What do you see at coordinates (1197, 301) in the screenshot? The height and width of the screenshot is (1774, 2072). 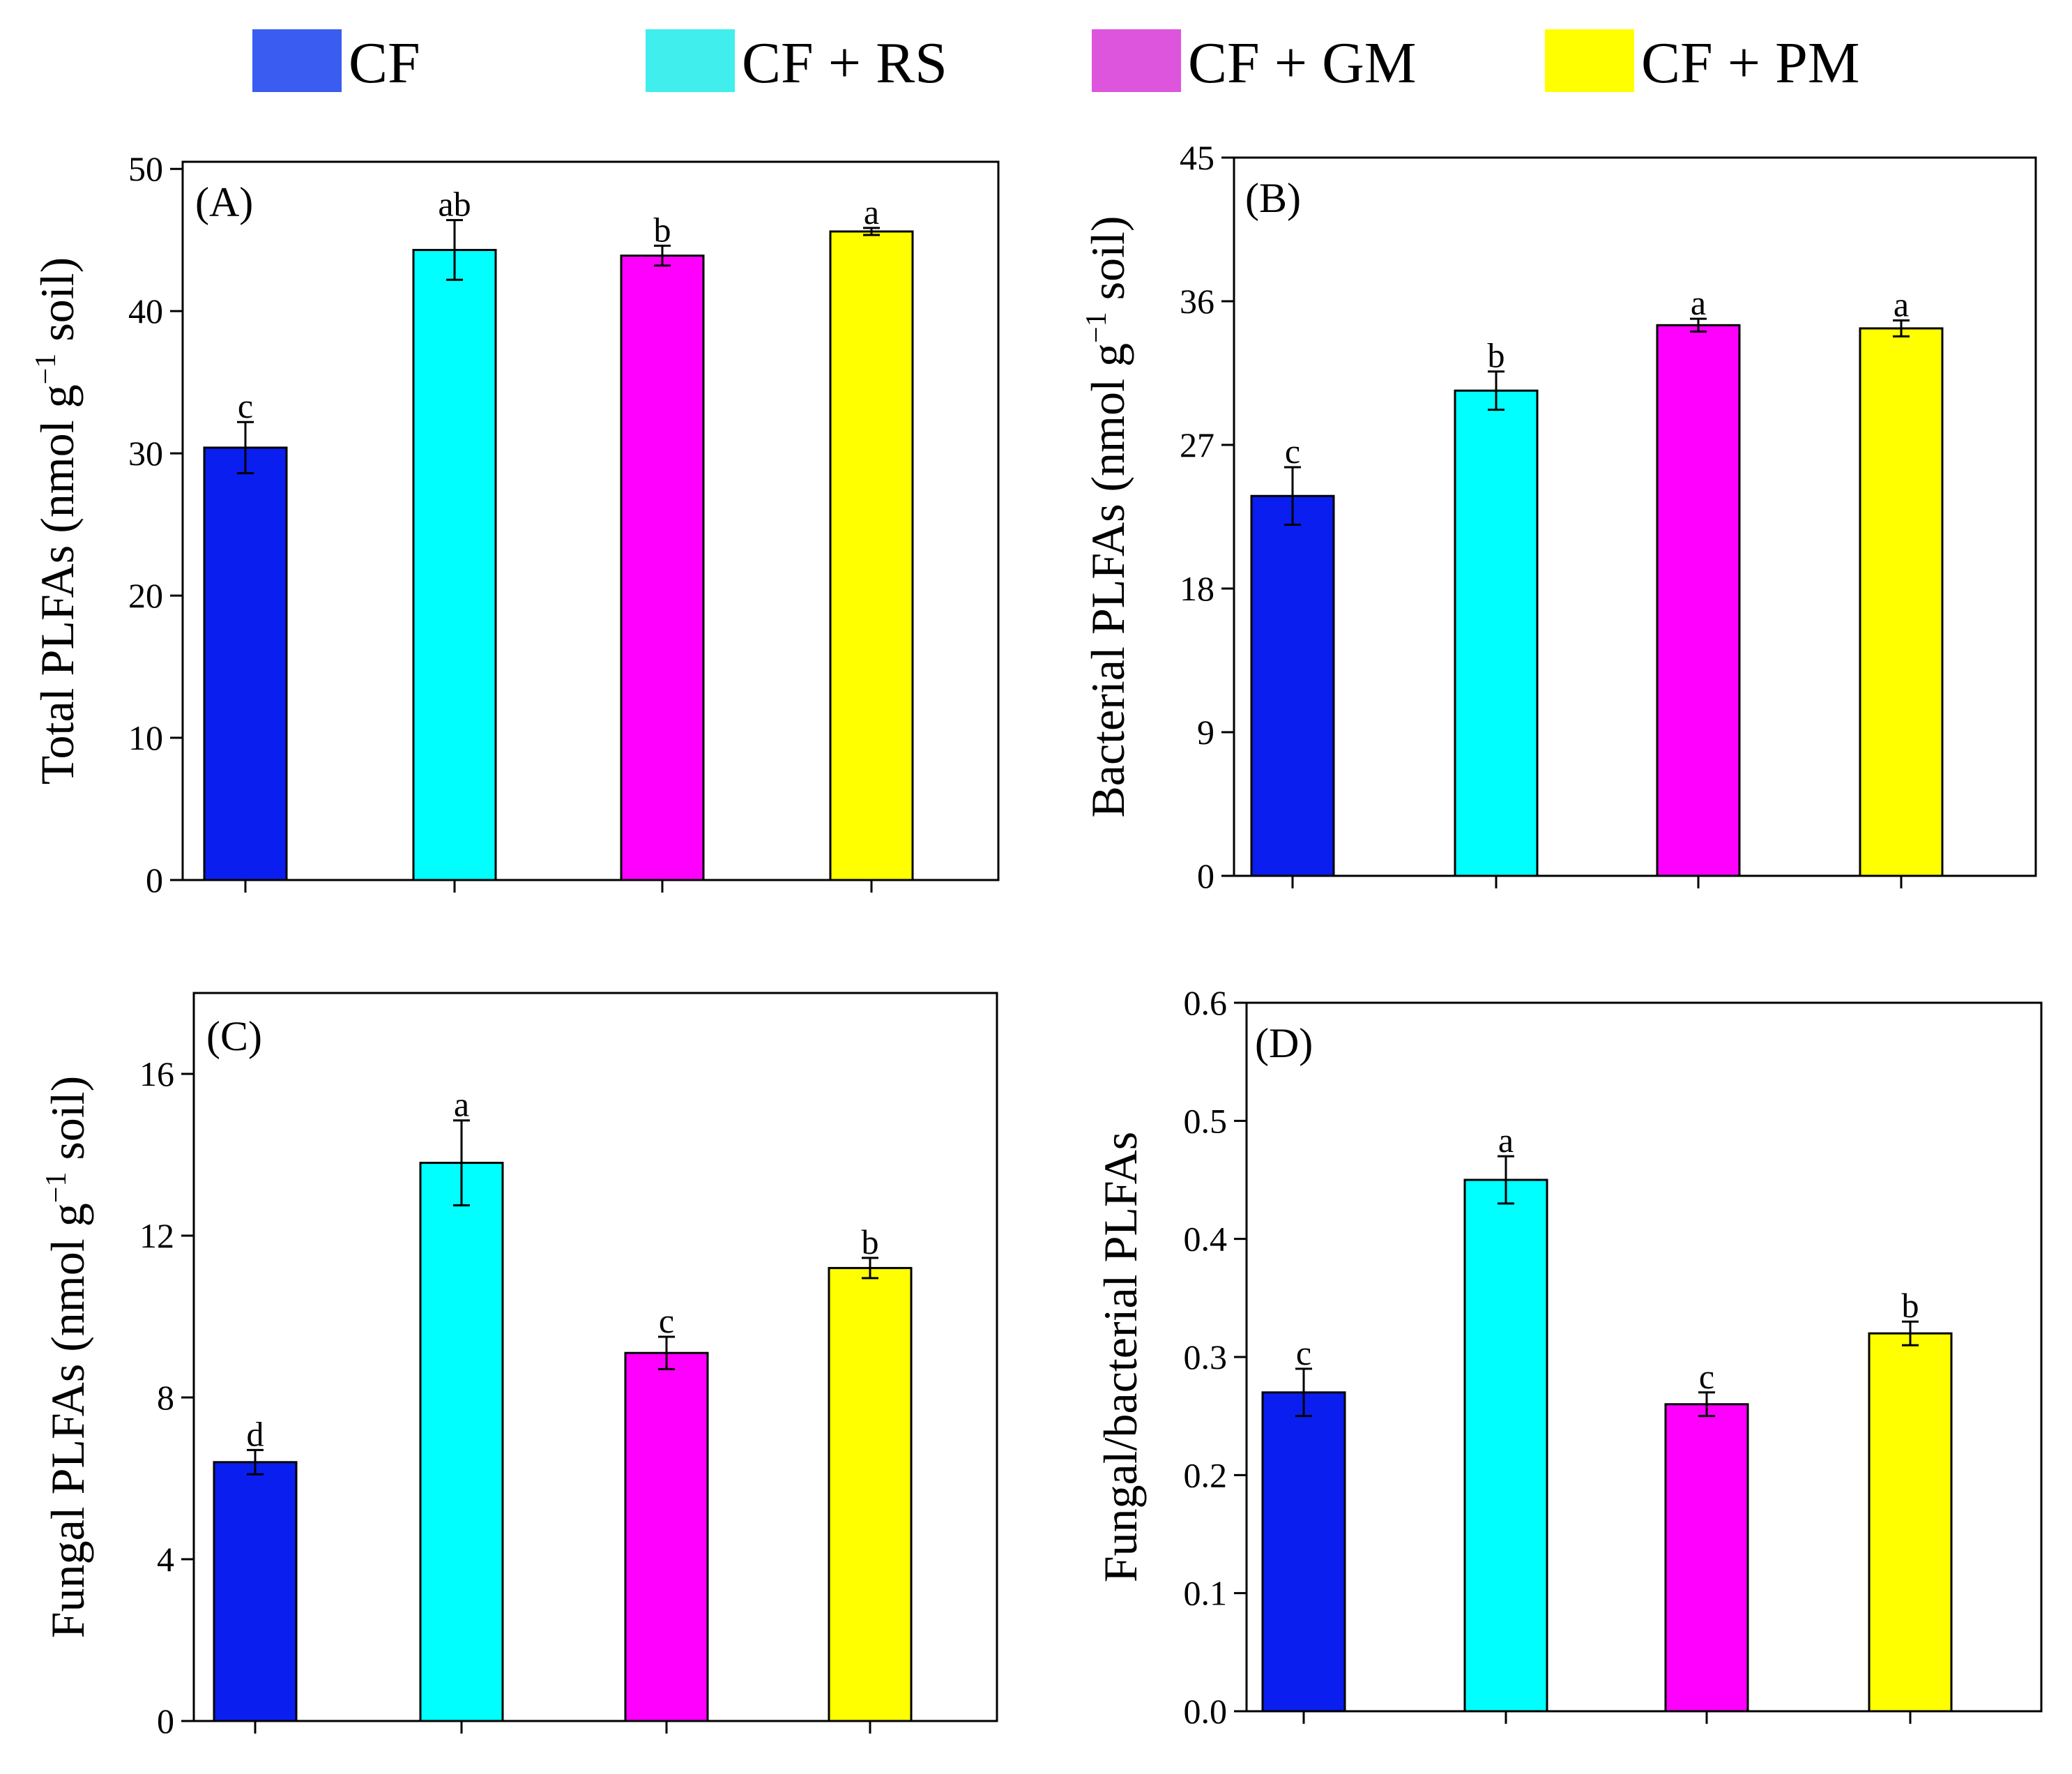 I see `y-tick-label: 36` at bounding box center [1197, 301].